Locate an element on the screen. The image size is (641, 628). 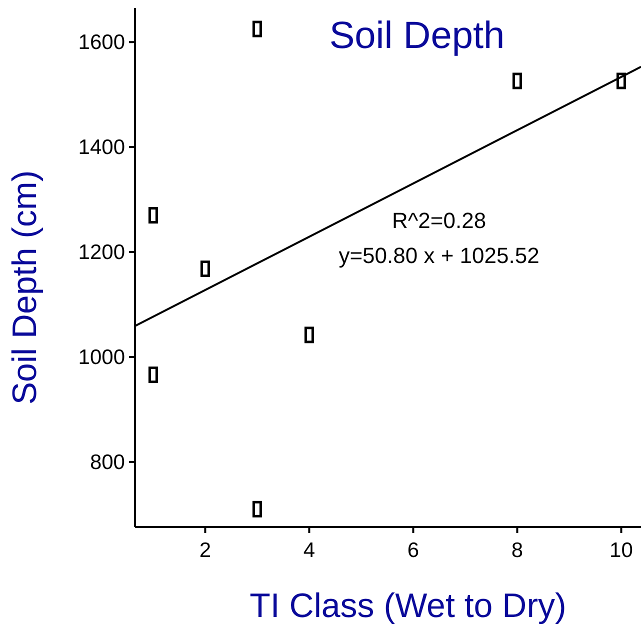
y-tick-label: 1200 is located at coordinates (101, 252).